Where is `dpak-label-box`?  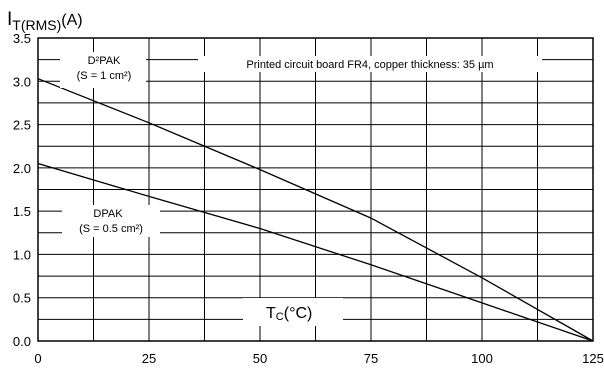 dpak-label-box is located at coordinates (111, 221).